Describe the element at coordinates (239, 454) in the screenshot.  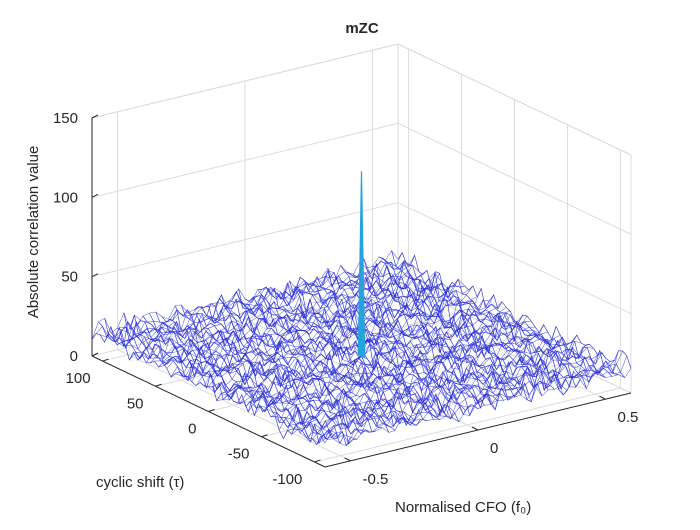
I see `x-tick-label: -50` at that location.